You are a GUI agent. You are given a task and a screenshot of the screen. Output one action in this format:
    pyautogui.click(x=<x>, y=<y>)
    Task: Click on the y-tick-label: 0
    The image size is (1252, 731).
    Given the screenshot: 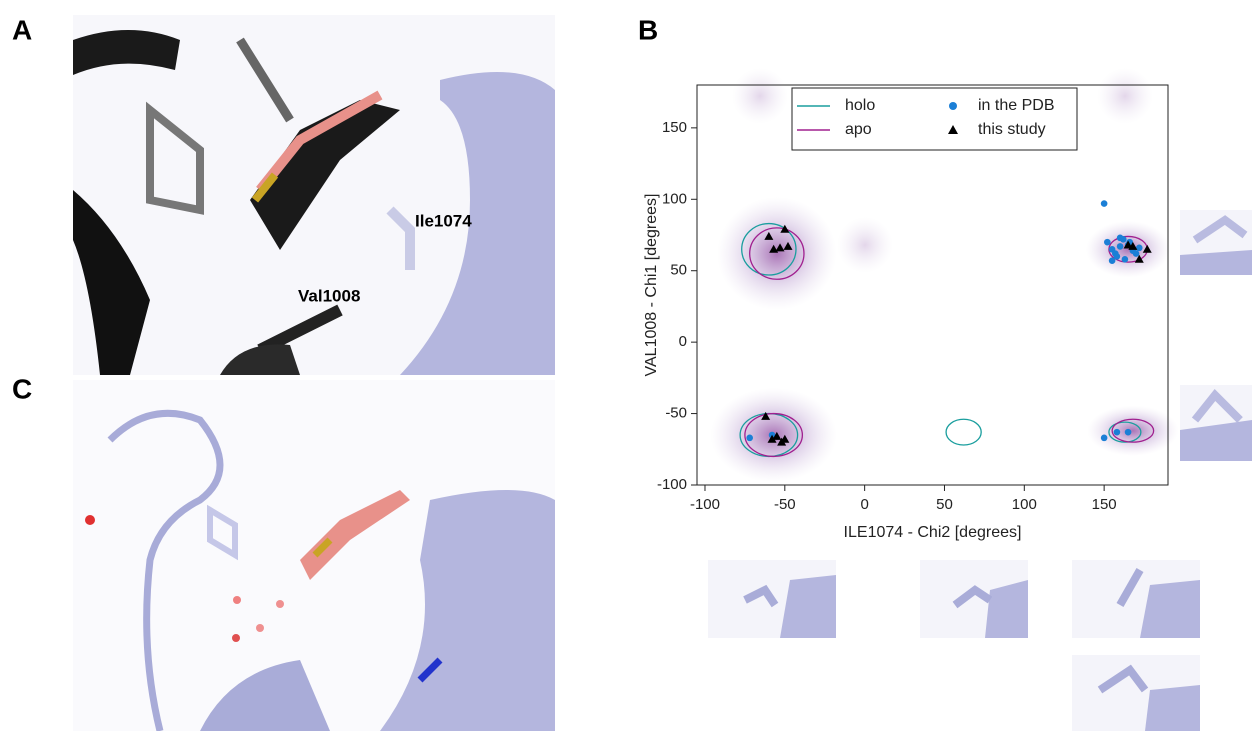 What is the action you would take?
    pyautogui.click(x=683, y=341)
    